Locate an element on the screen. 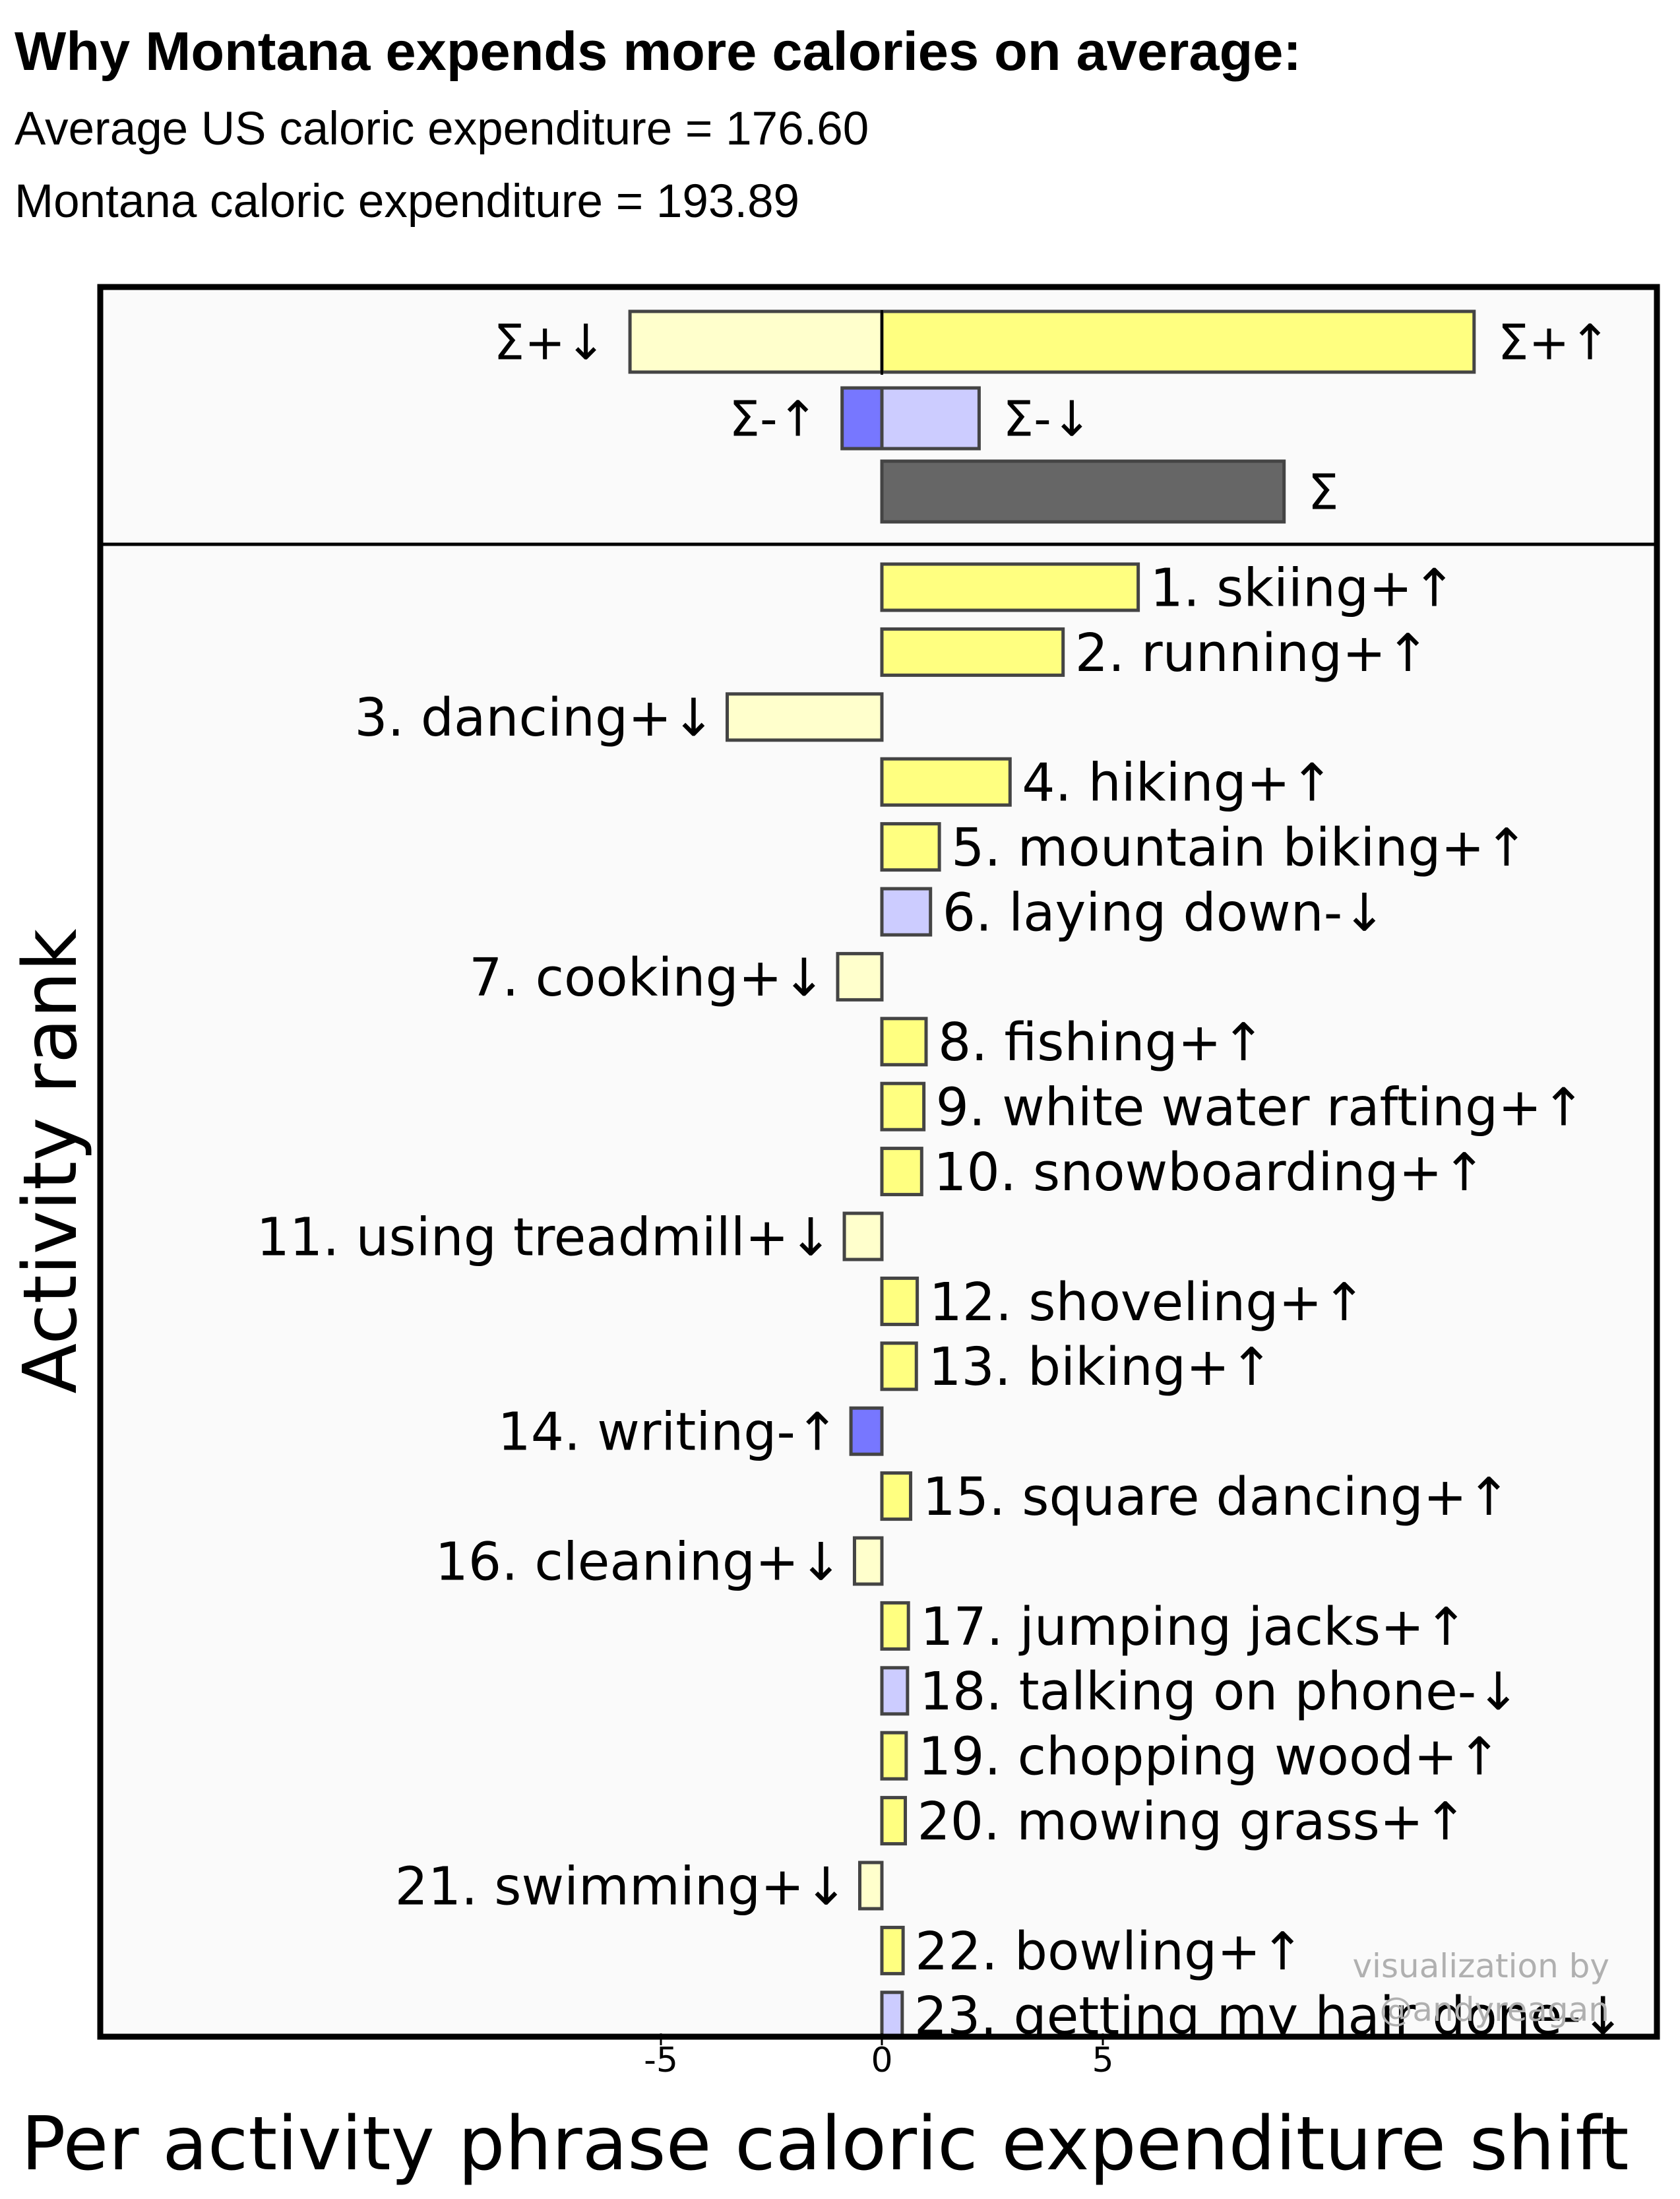  summary-4-bar is located at coordinates (1083, 492).